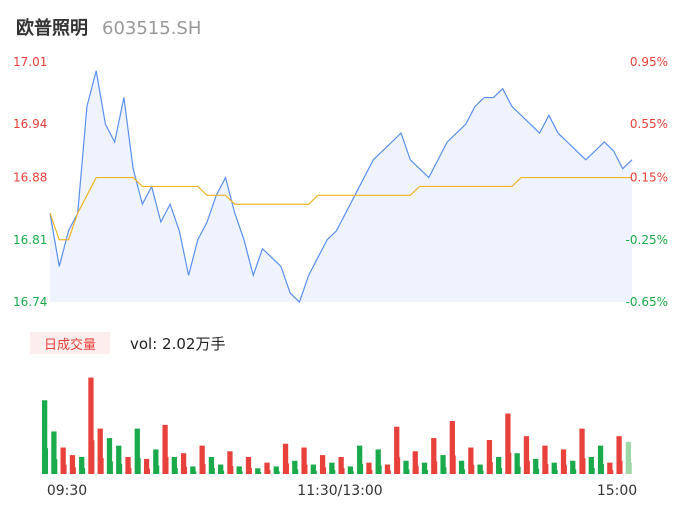 Image resolution: width=686 pixels, height=524 pixels. Describe the element at coordinates (649, 124) in the screenshot. I see `percent-tick-label: 0.55%` at that location.